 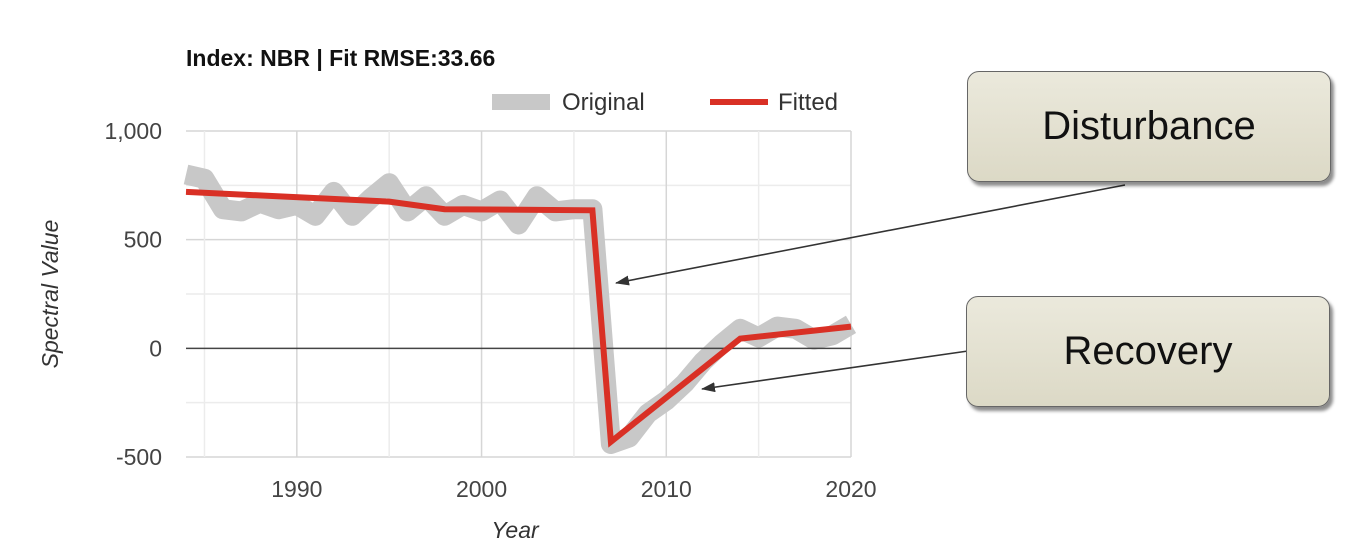 What do you see at coordinates (603, 102) in the screenshot?
I see `legend-label-original: Original` at bounding box center [603, 102].